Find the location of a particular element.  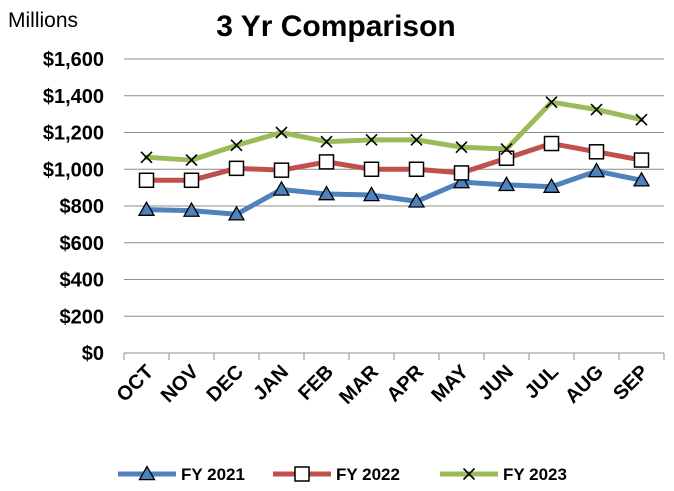

x-tick-label: FEB is located at coordinates (316, 383).